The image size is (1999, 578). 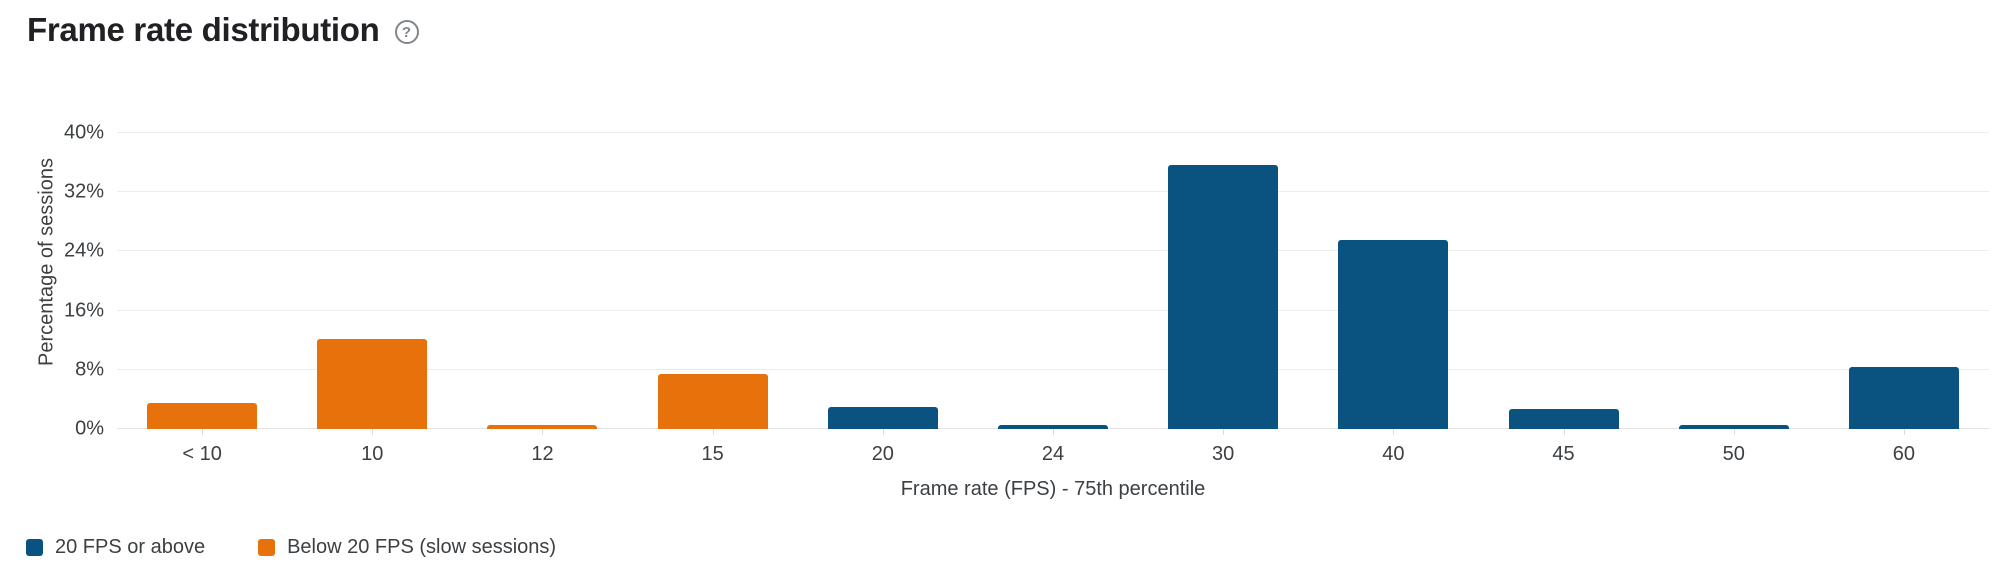 What do you see at coordinates (1053, 489) in the screenshot?
I see `x-axis-title: Frame rate (FPS) - 75th percentile` at bounding box center [1053, 489].